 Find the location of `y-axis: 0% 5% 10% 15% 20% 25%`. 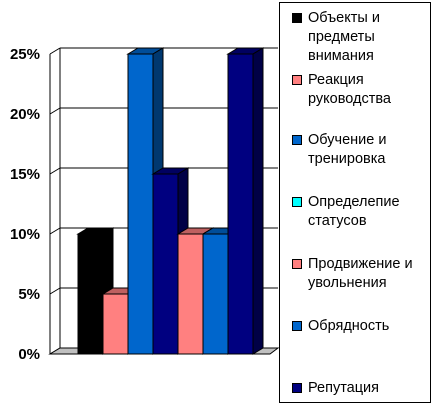

y-axis: 0% 5% 10% 15% 20% 25% is located at coordinates (30, 204).